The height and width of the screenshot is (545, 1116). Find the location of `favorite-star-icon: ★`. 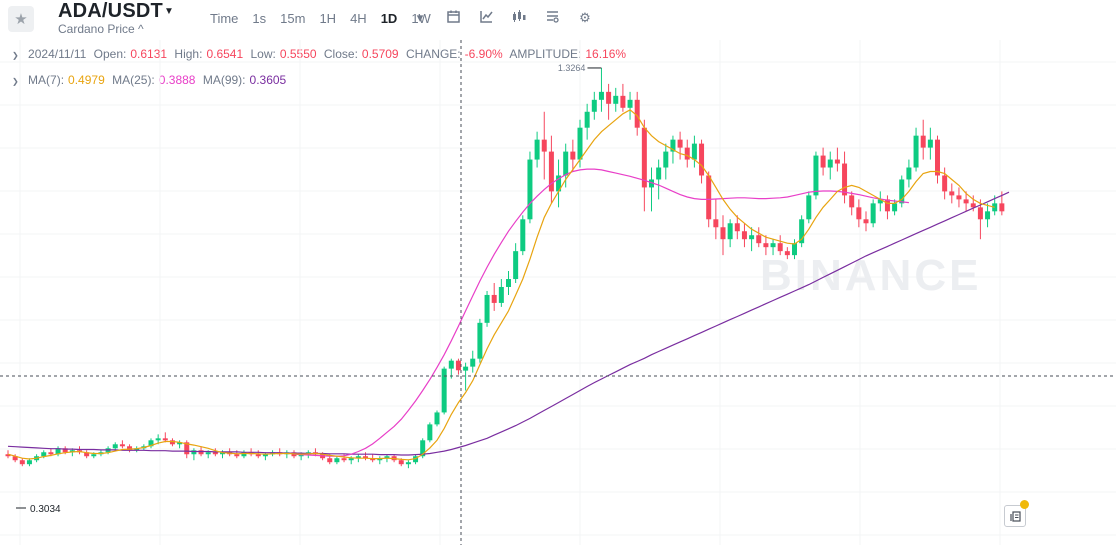

favorite-star-icon: ★ is located at coordinates (21, 19).